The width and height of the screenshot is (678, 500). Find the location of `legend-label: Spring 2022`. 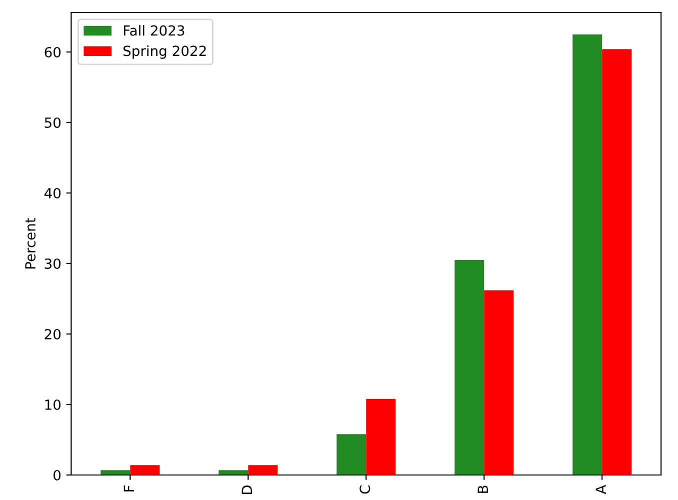

legend-label: Spring 2022 is located at coordinates (164, 52).